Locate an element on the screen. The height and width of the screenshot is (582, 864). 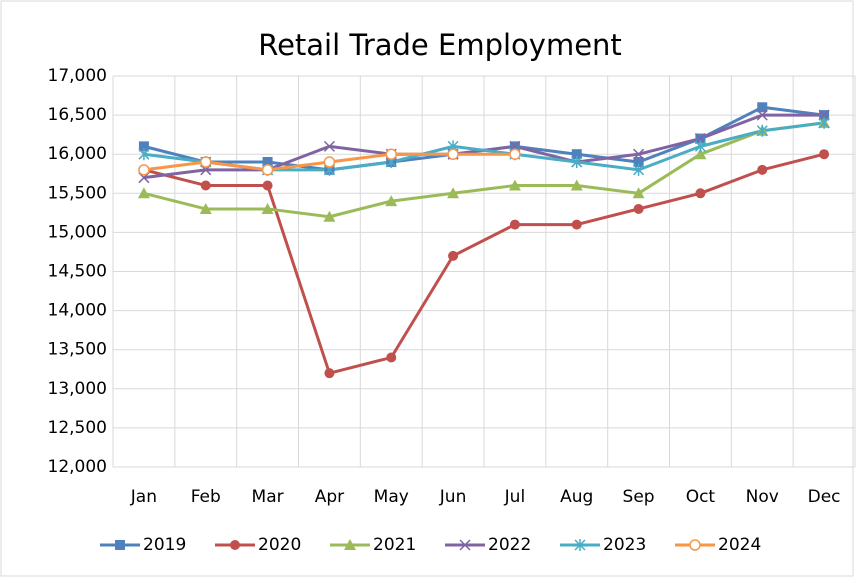
x-tick-label: Dec is located at coordinates (824, 497).